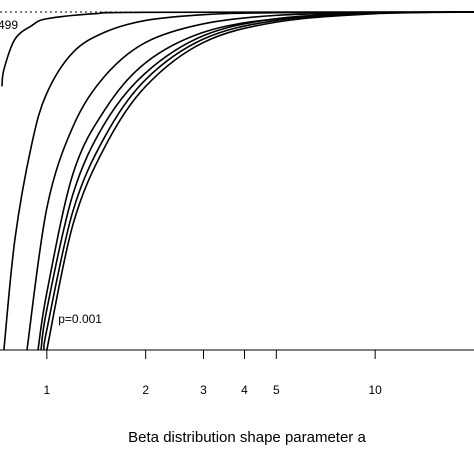 This screenshot has height=474, width=474. I want to click on x-tick-label: 1, so click(46, 390).